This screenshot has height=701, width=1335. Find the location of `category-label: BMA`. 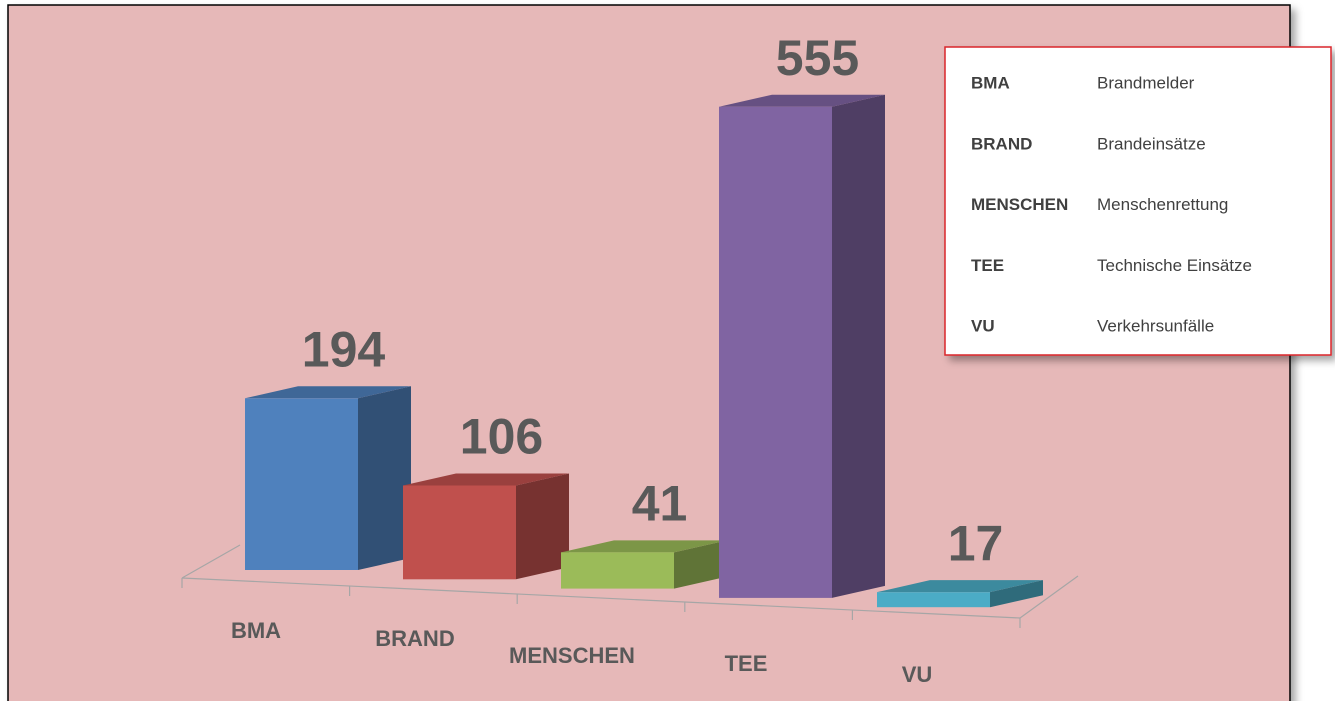

category-label: BMA is located at coordinates (256, 630).